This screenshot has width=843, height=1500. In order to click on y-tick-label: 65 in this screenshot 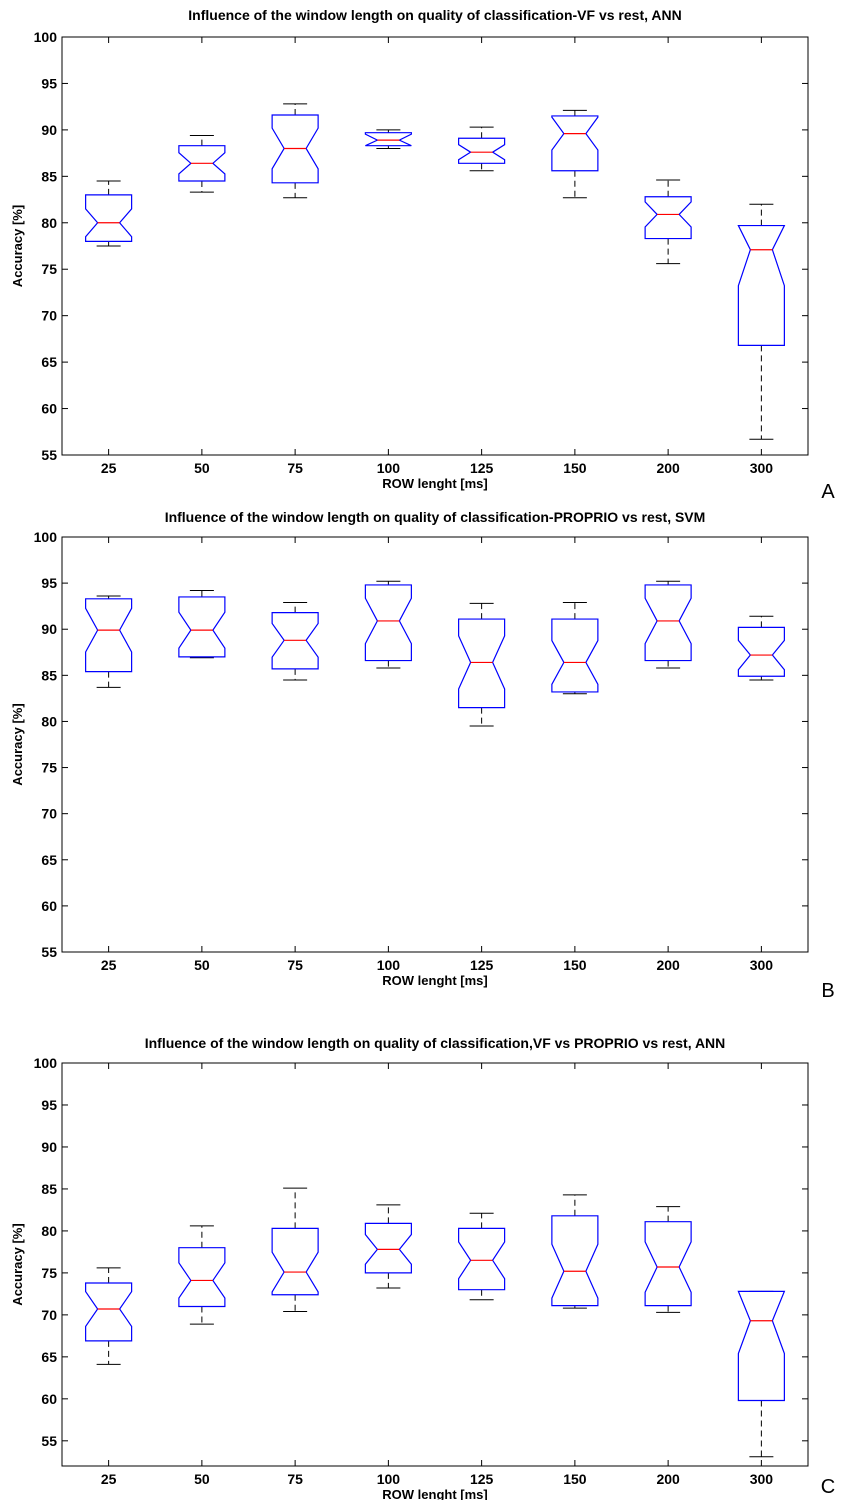, I will do `click(49, 362)`.